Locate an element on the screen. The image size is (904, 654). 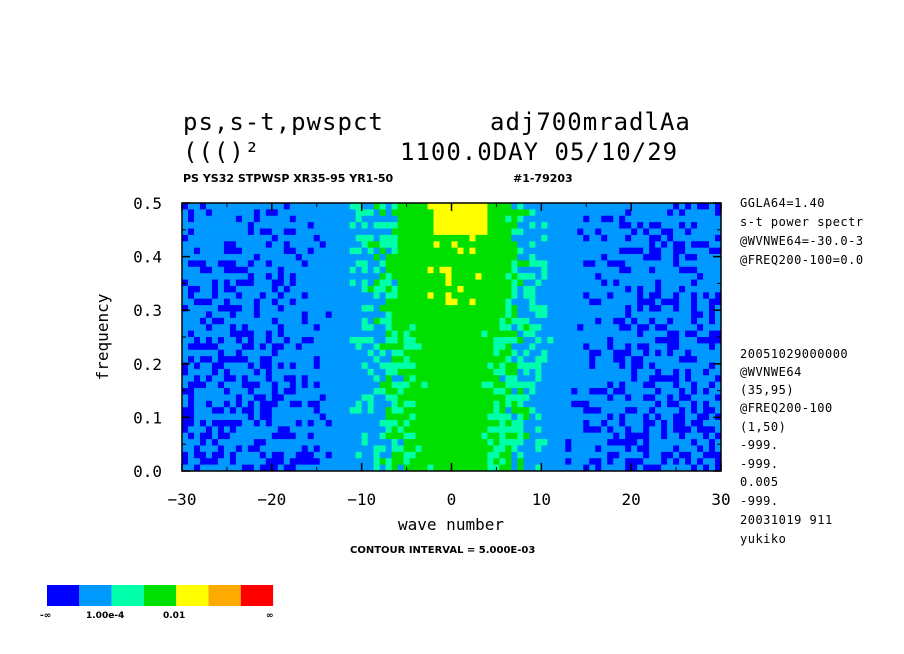
y-axis-label: frequency is located at coordinates (102, 336).